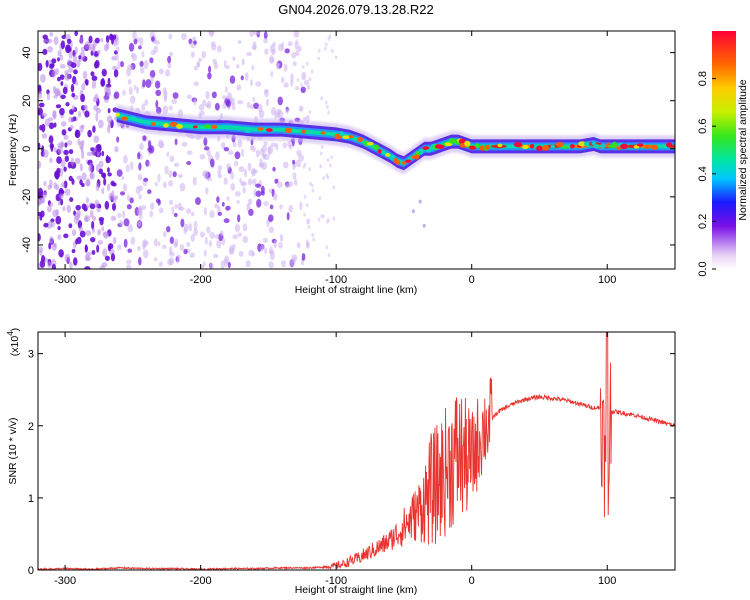  Describe the element at coordinates (356, 590) in the screenshot. I see `snr-x-label: Height of straight line (km)` at that location.